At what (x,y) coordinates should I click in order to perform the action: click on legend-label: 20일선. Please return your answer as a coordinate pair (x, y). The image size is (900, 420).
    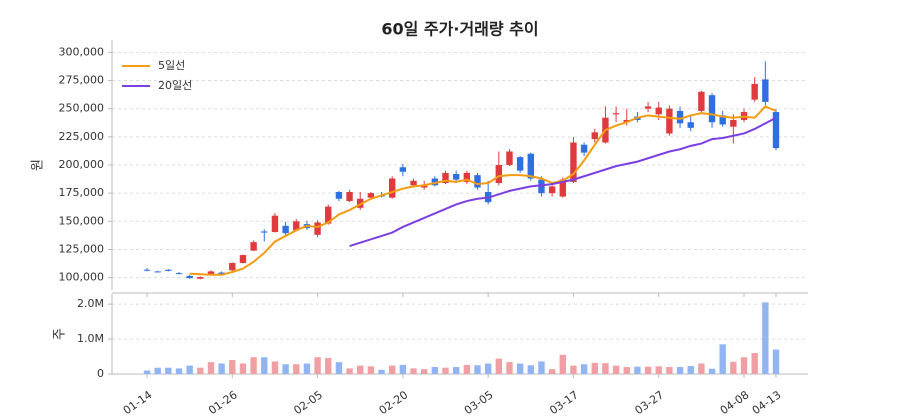
    Looking at the image, I should click on (175, 85).